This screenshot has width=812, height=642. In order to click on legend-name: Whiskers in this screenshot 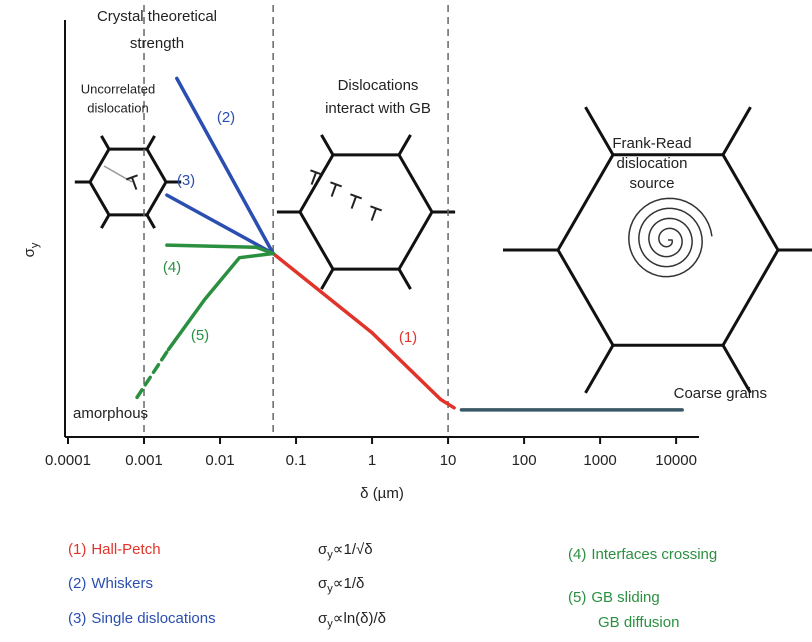, I will do `click(122, 583)`.